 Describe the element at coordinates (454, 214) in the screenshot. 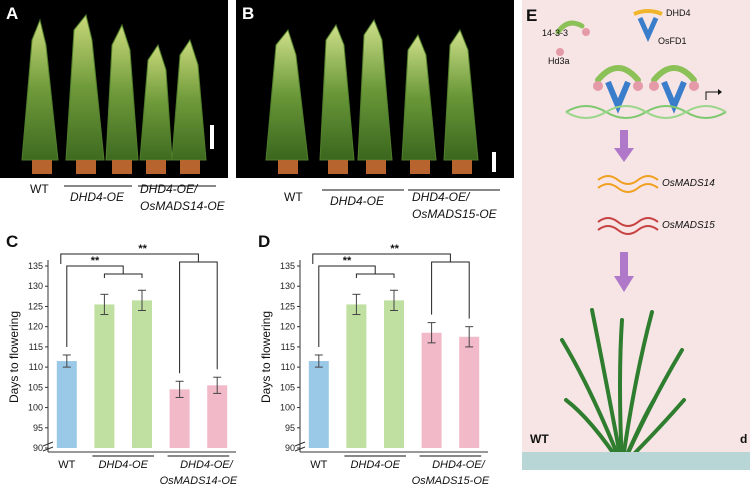

I see `label-b-osmads15: OsMADS15-OE` at that location.